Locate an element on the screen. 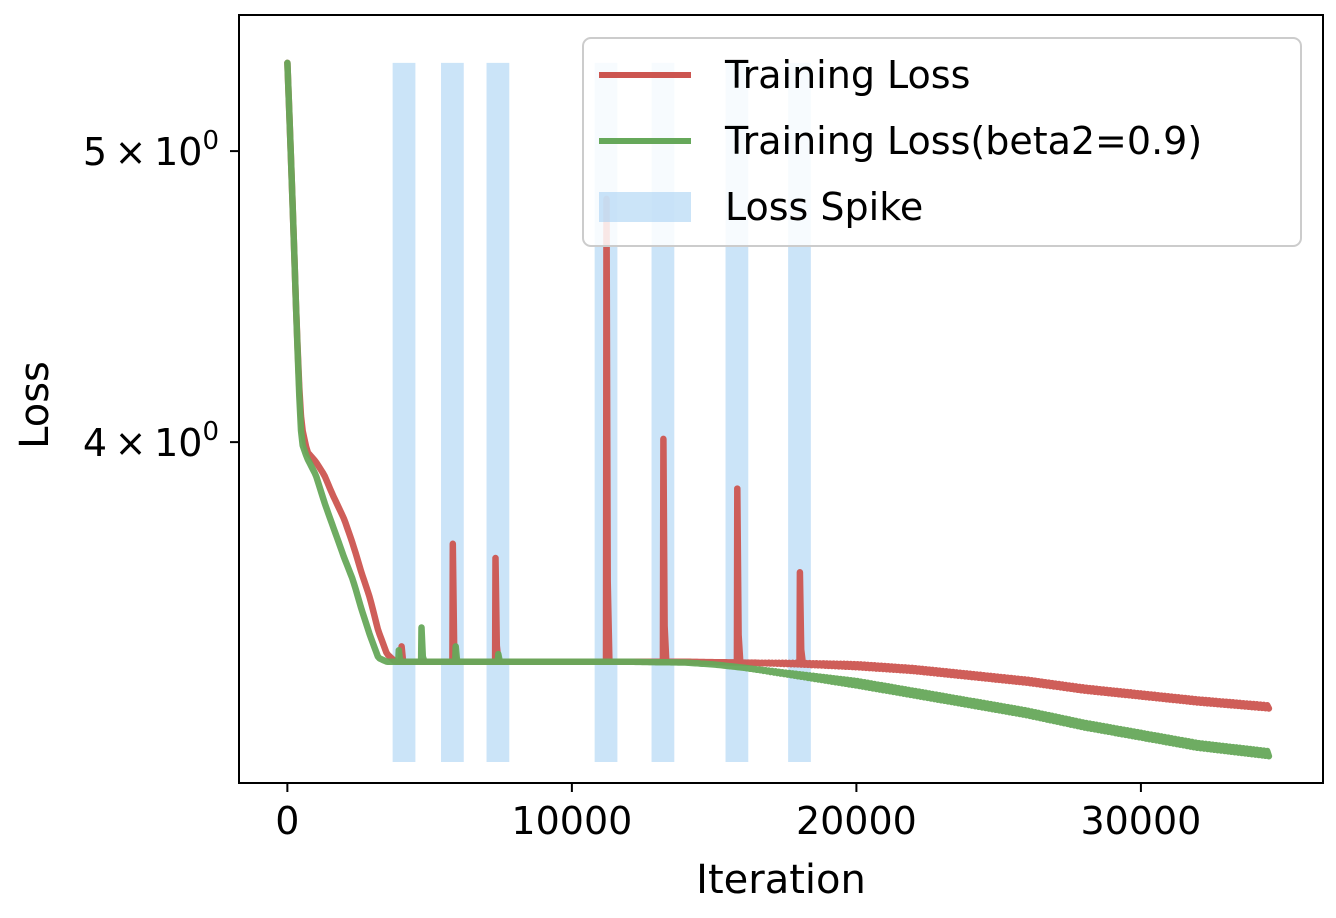 This screenshot has height=918, width=1336. legend-label-1: Training Loss is located at coordinates (847, 75).